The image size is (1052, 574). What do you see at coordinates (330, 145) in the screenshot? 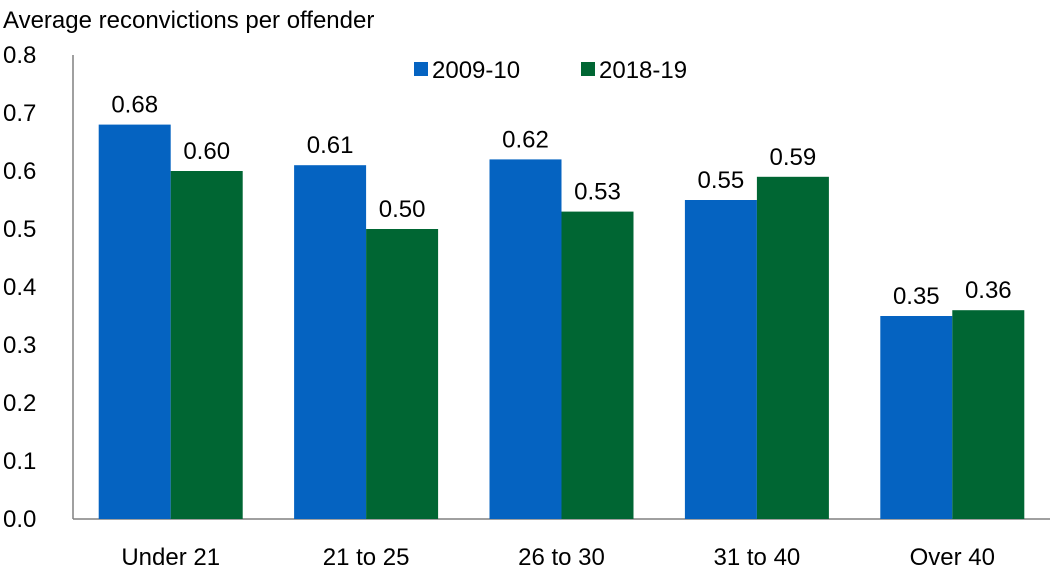
I see `bar-data-label: 0.61` at bounding box center [330, 145].